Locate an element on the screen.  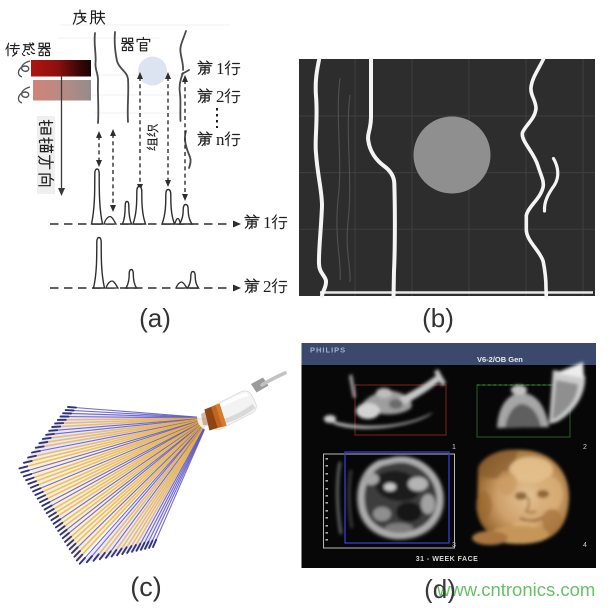
svg-text: 4 is located at coordinates (585, 545).